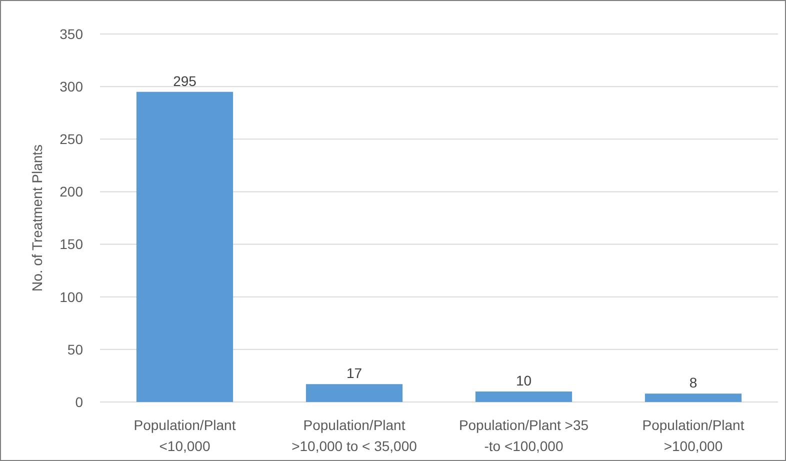 The width and height of the screenshot is (786, 461). What do you see at coordinates (185, 80) in the screenshot?
I see `data-label: 295` at bounding box center [185, 80].